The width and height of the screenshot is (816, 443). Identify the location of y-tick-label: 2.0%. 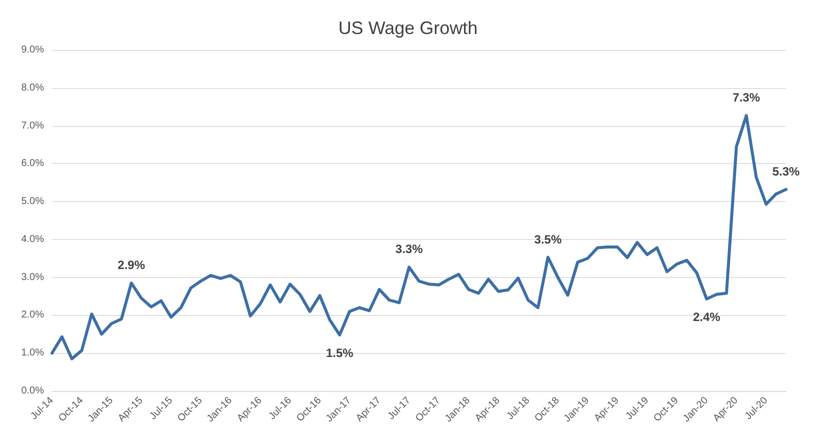
(32, 315).